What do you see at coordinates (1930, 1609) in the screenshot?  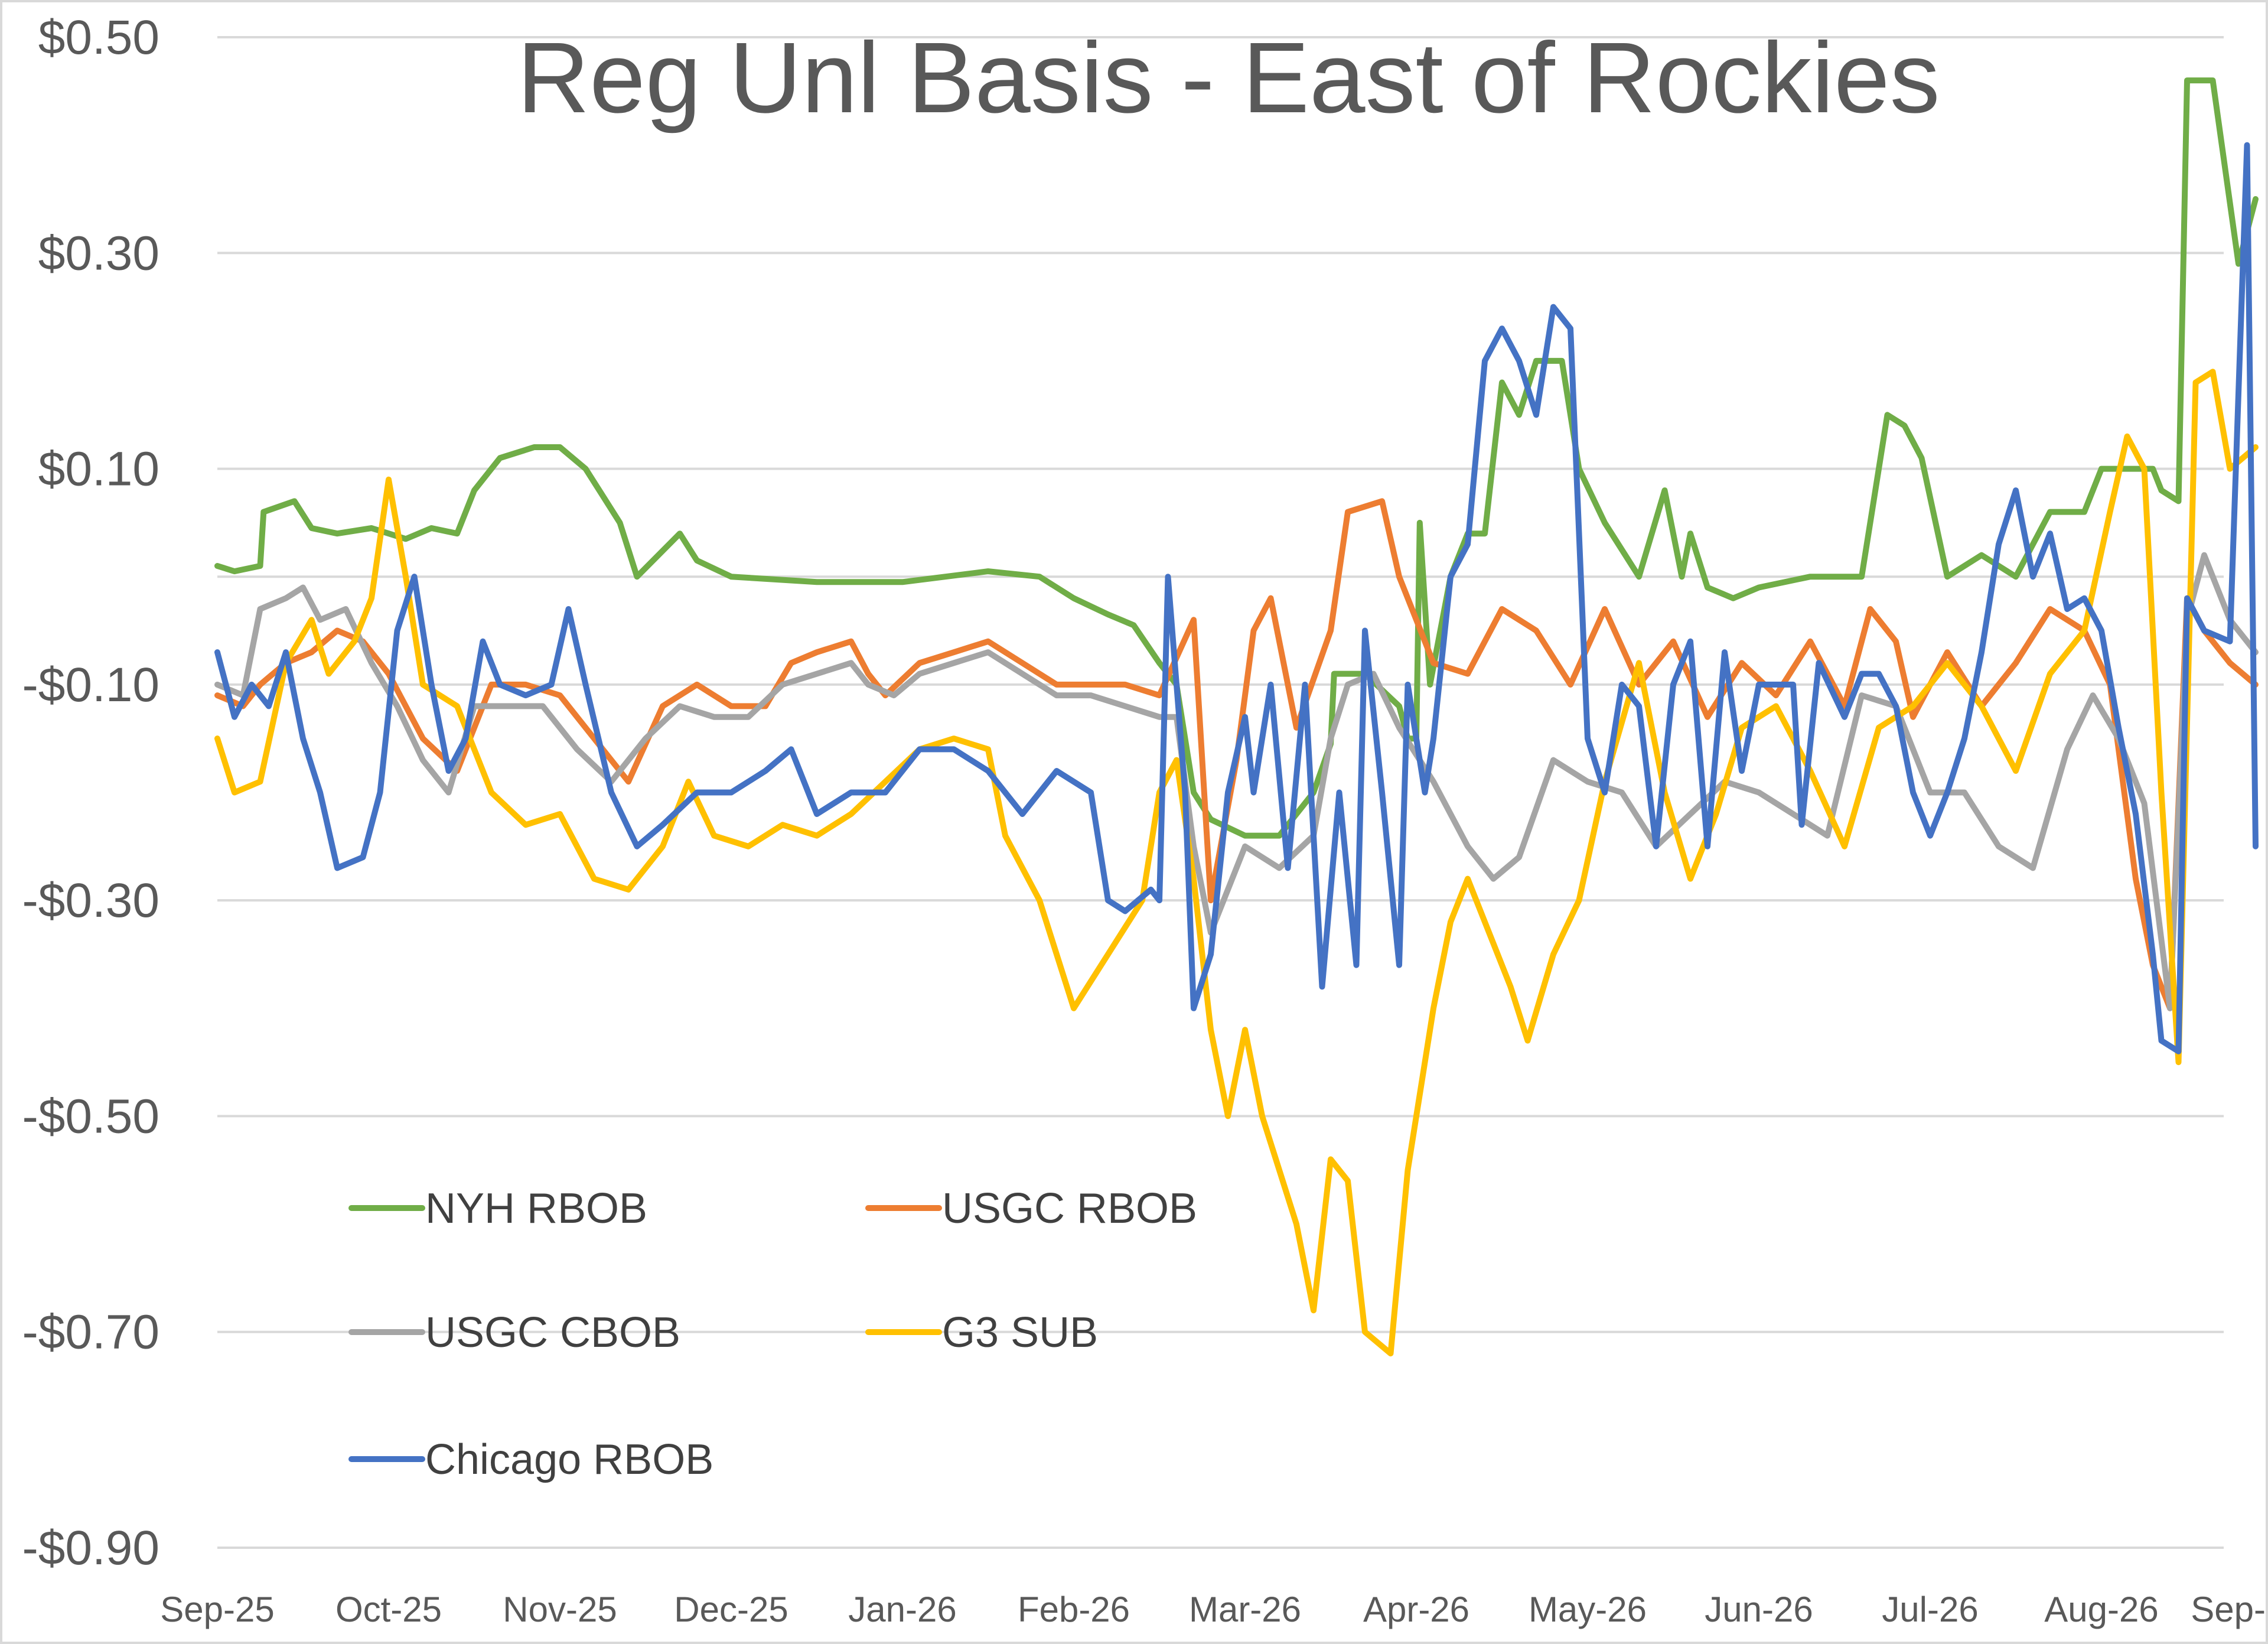 I see `x-tick-label: Jul-26` at bounding box center [1930, 1609].